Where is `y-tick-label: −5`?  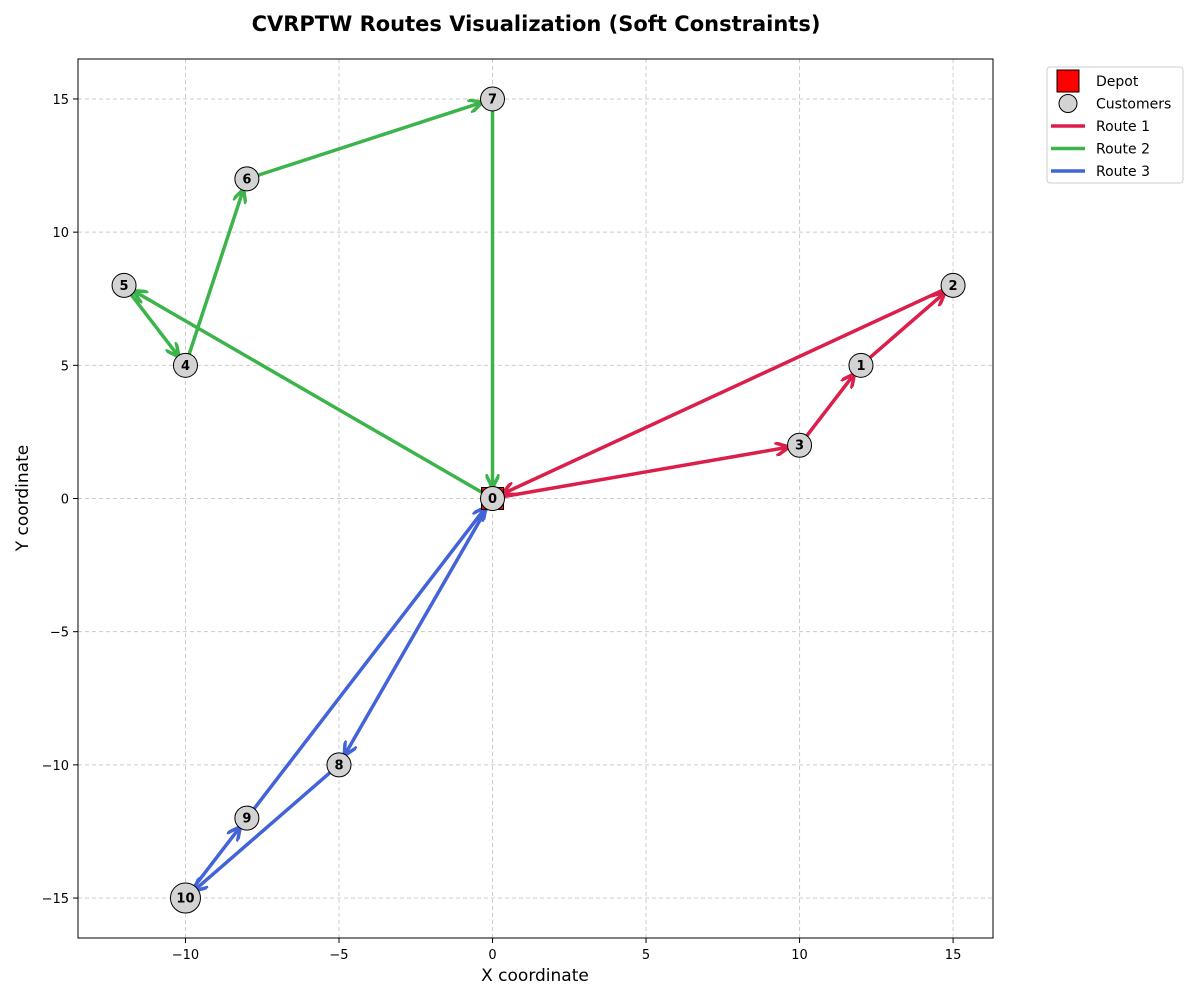 y-tick-label: −5 is located at coordinates (59, 633).